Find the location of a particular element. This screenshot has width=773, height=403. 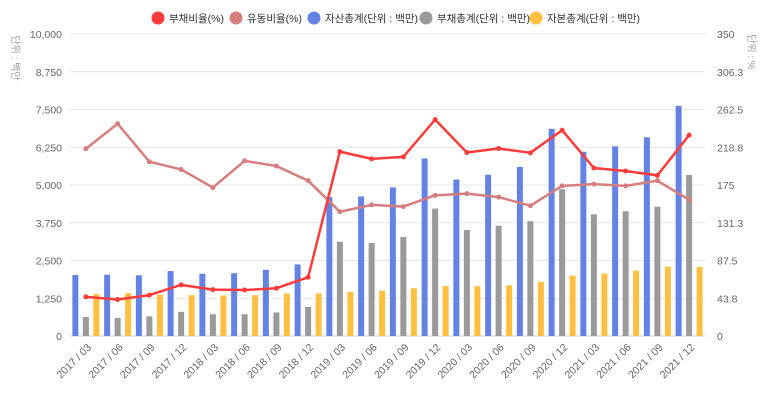

right-tick-label: 131.3 is located at coordinates (730, 224).